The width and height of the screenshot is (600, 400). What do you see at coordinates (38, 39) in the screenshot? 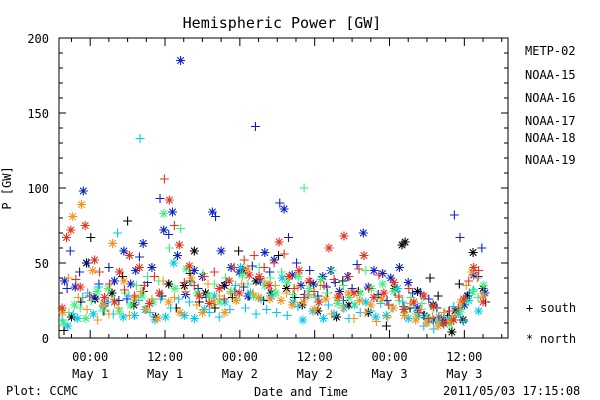
I see `y-tick-label: 200` at bounding box center [38, 39].